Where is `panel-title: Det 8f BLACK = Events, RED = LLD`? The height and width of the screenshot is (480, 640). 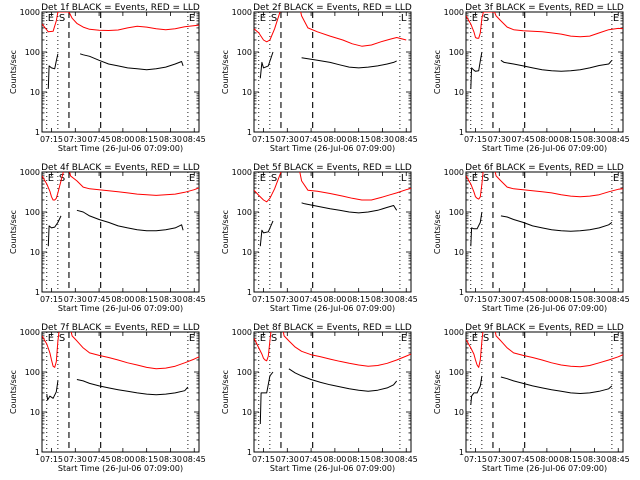 panel-title: Det 8f BLACK = Events, RED = LLD is located at coordinates (332, 328).